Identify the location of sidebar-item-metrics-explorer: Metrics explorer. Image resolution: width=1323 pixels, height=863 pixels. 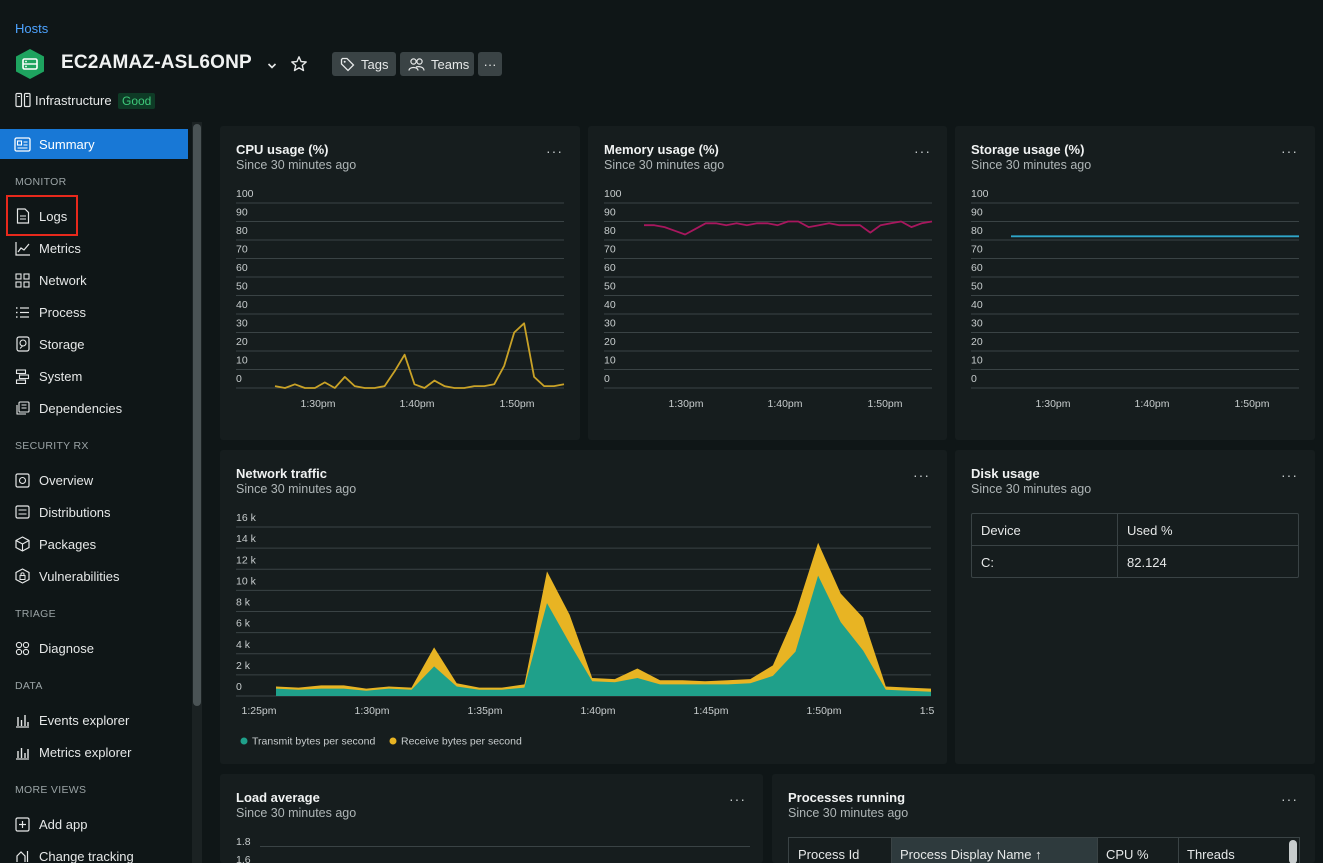
(94, 752).